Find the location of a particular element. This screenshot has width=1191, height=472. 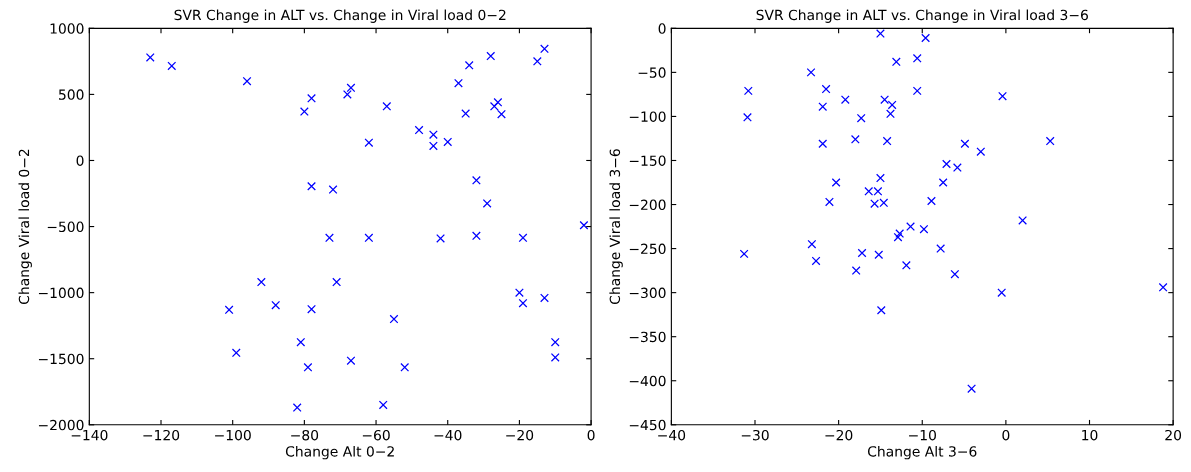

x-tick-label: 20 is located at coordinates (1173, 435).